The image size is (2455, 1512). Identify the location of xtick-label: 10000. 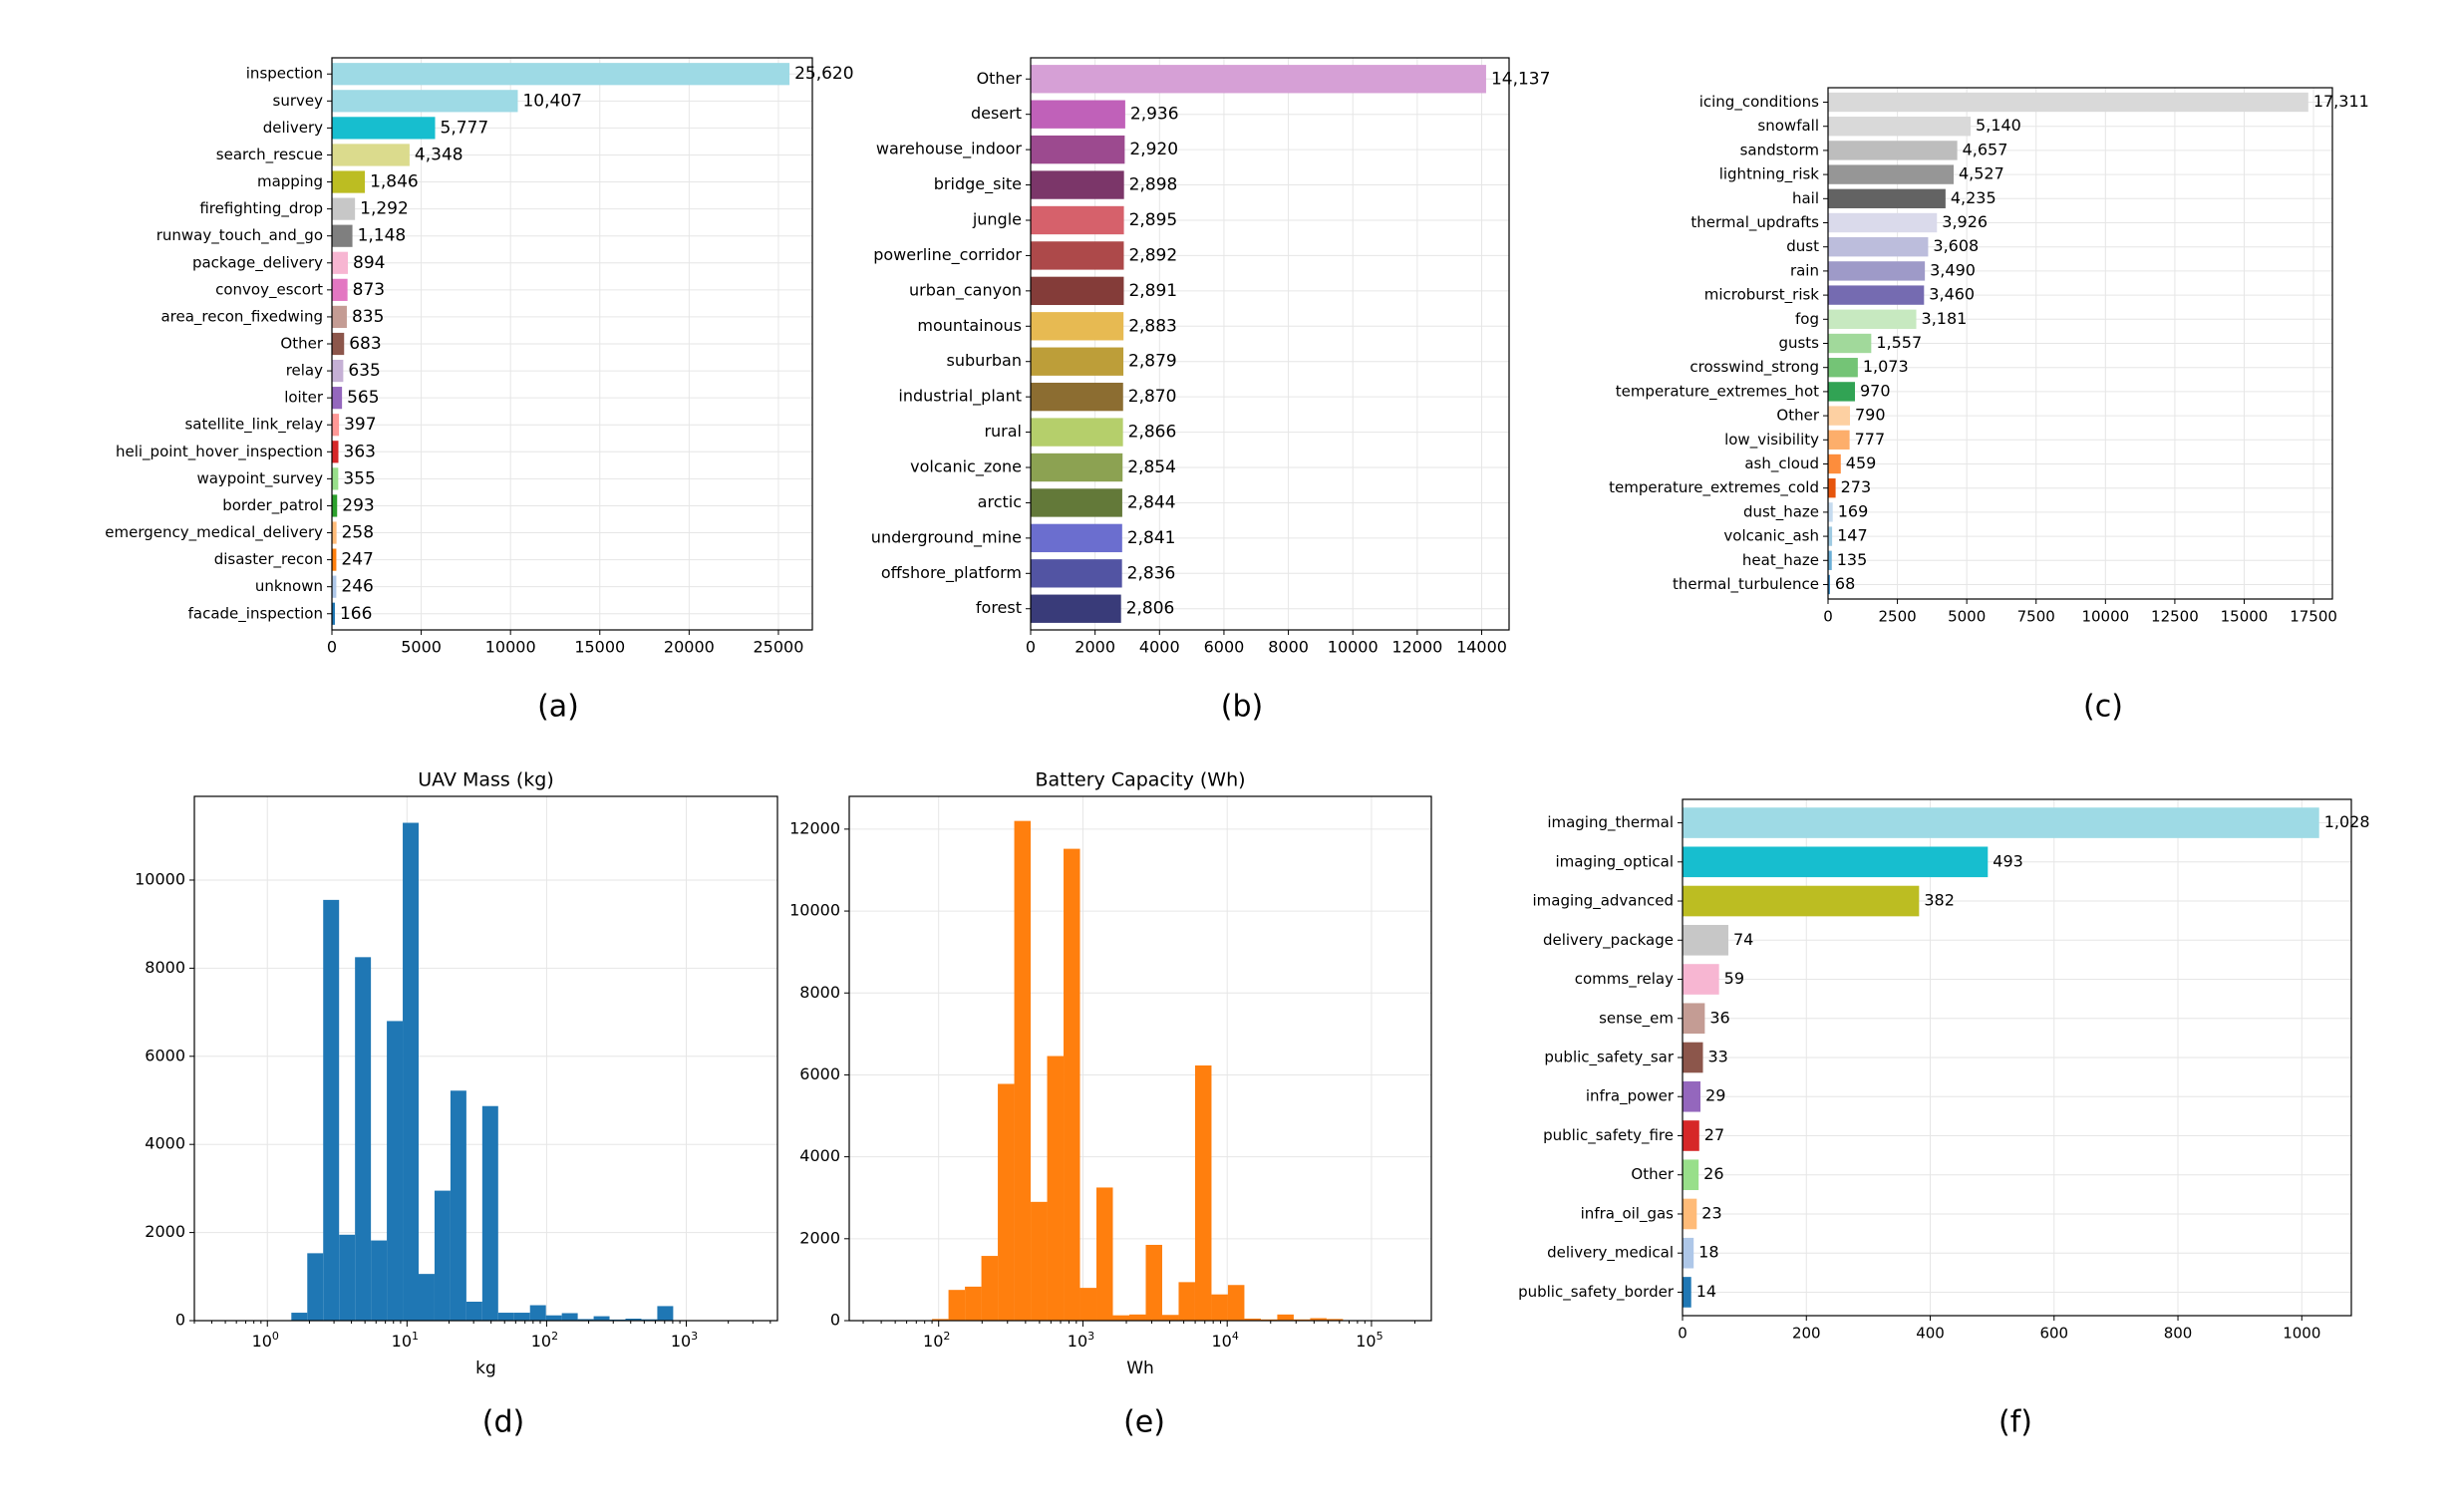
(511, 647).